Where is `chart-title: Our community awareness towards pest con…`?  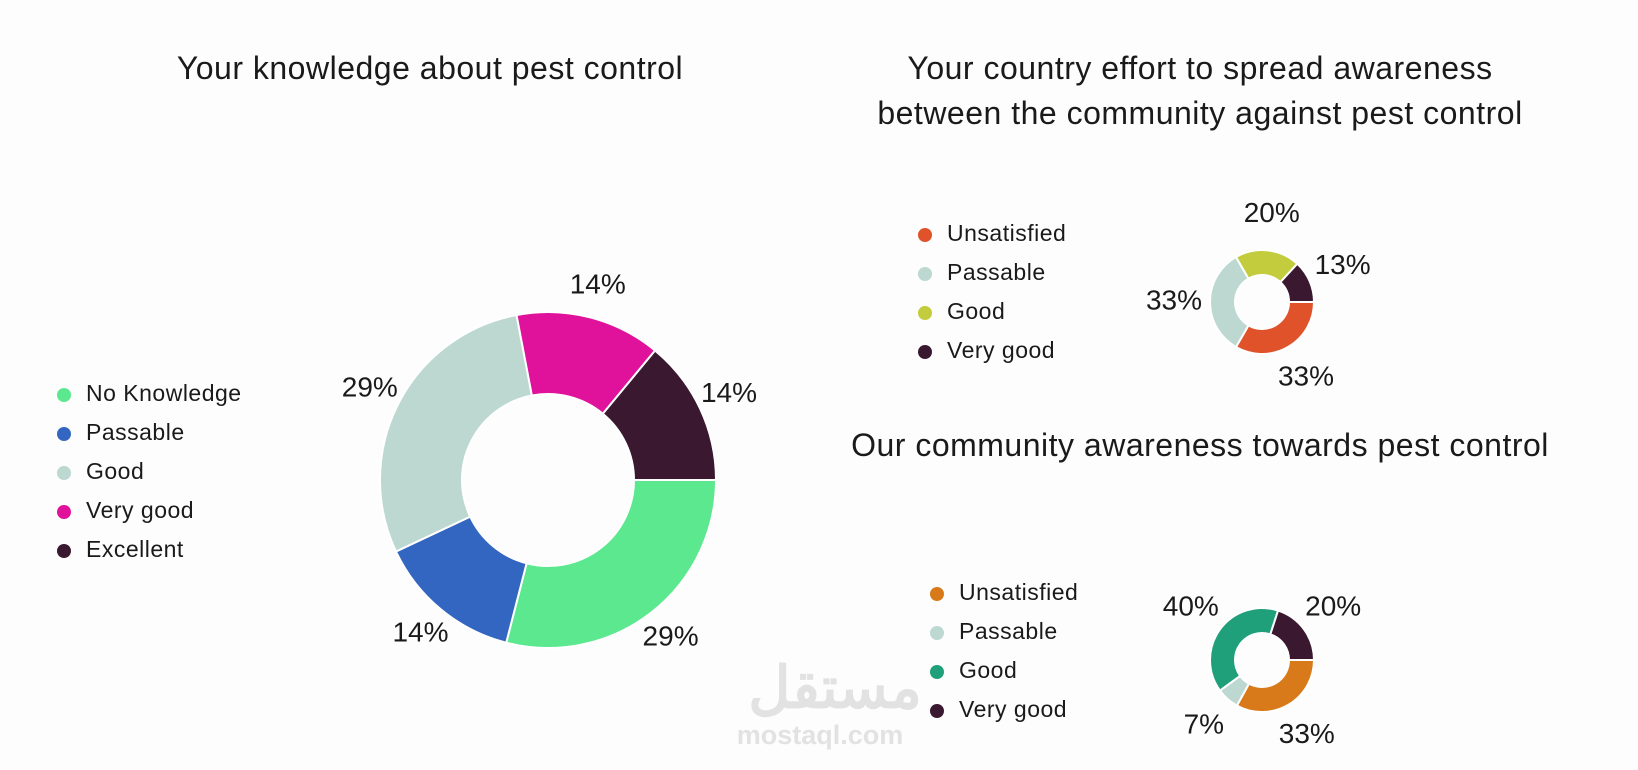 chart-title: Our community awareness towards pest con… is located at coordinates (1200, 445).